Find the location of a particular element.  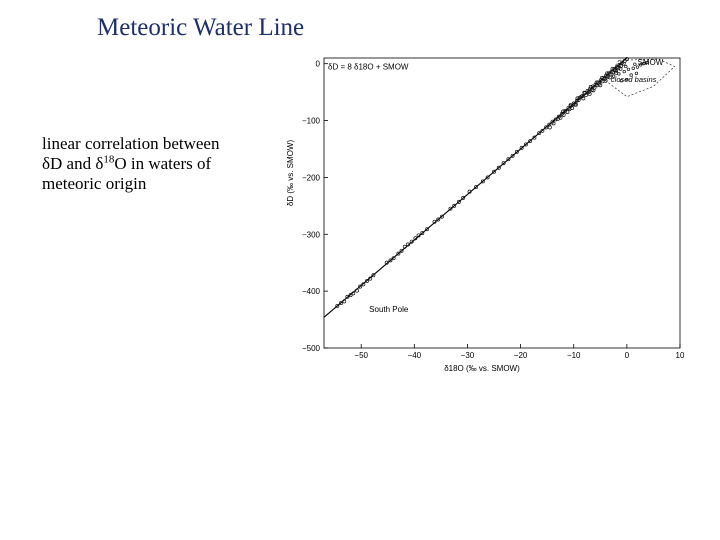

slide-title: Meteoric Water Line is located at coordinates (201, 27).